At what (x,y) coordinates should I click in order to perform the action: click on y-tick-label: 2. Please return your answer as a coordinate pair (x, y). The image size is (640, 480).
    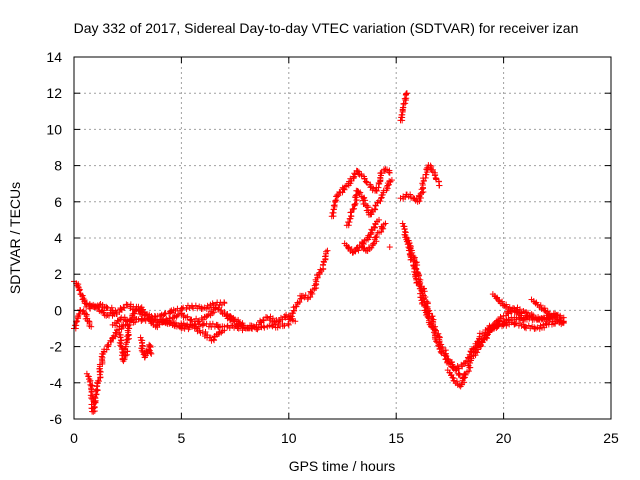
    Looking at the image, I should click on (58, 274).